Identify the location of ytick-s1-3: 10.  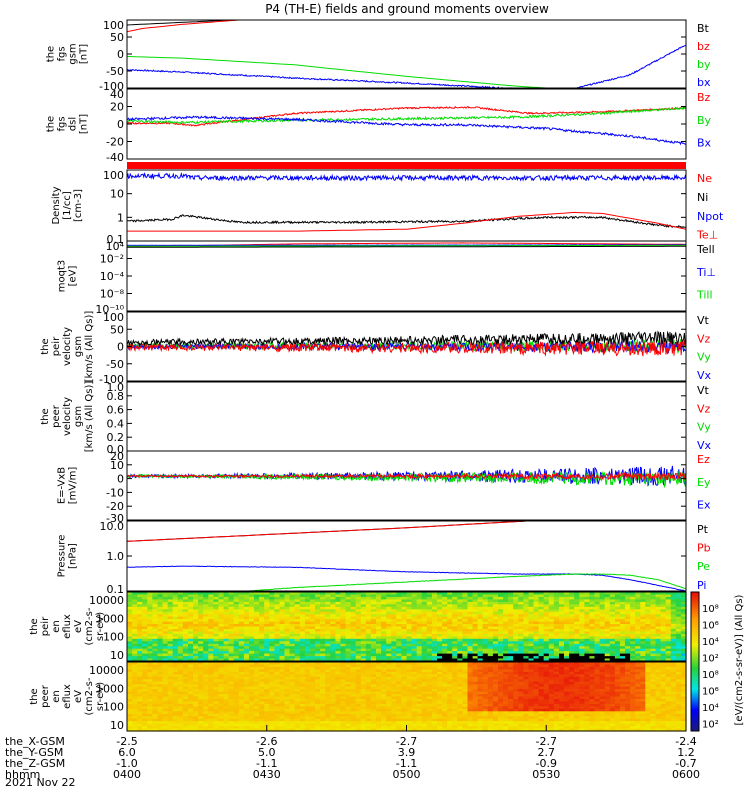
(117, 655).